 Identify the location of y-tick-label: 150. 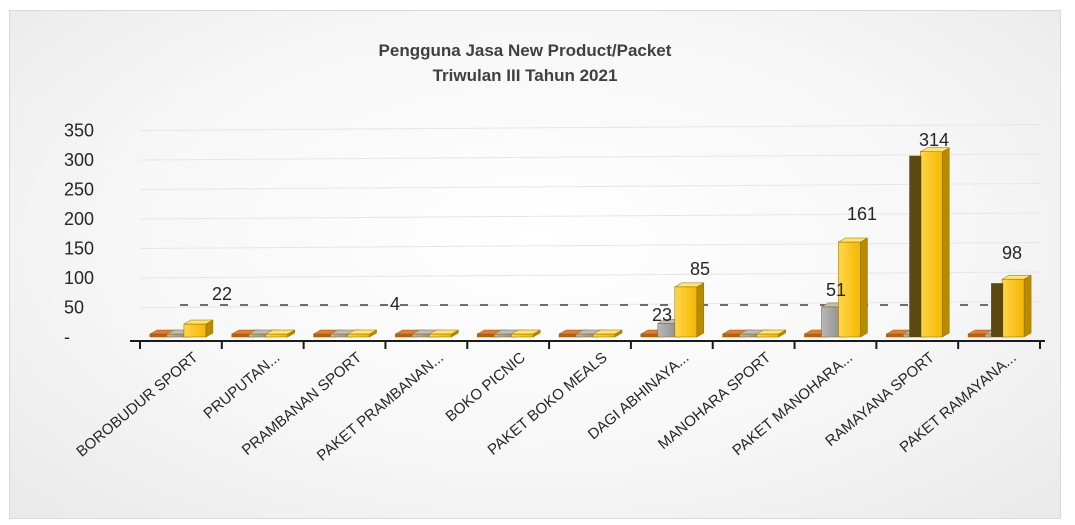
(79, 249).